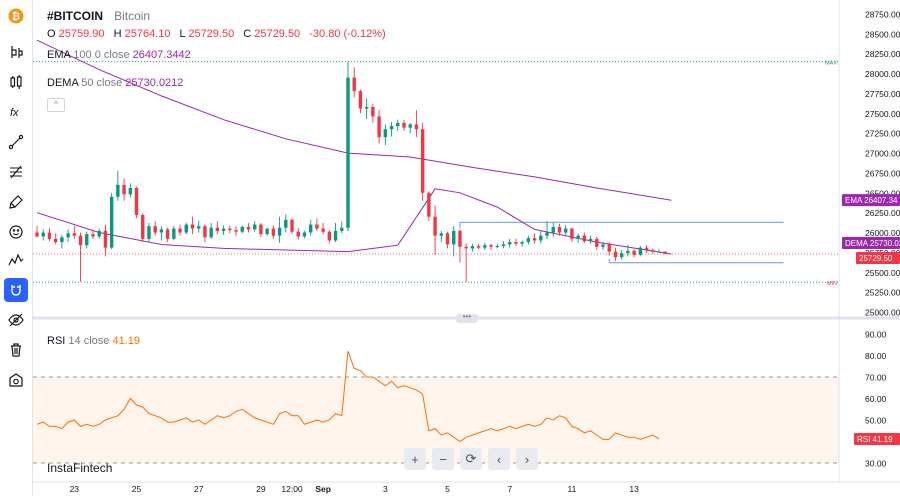 The height and width of the screenshot is (501, 900). I want to click on rsi-value: 41.19, so click(126, 341).